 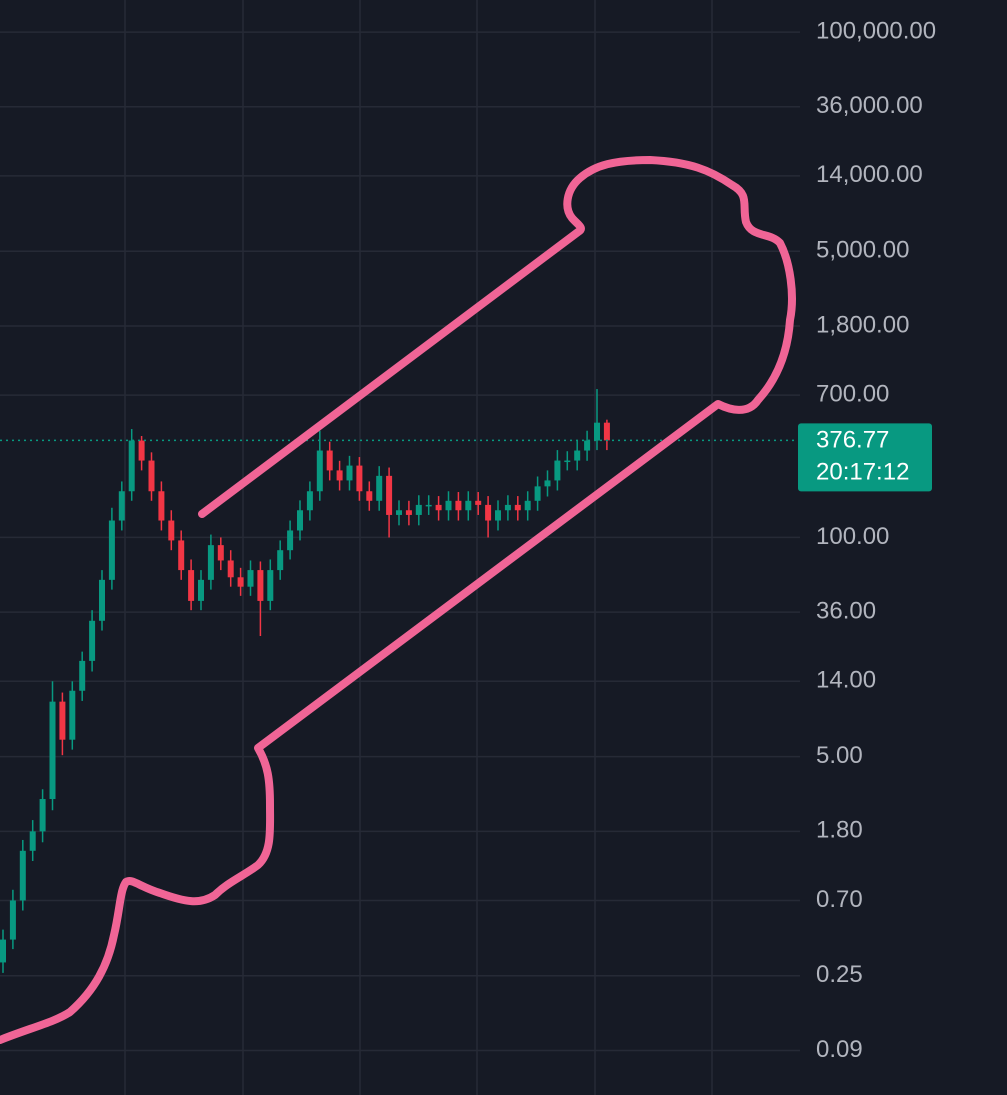 What do you see at coordinates (862, 472) in the screenshot?
I see `countdown-label: 20:17:12` at bounding box center [862, 472].